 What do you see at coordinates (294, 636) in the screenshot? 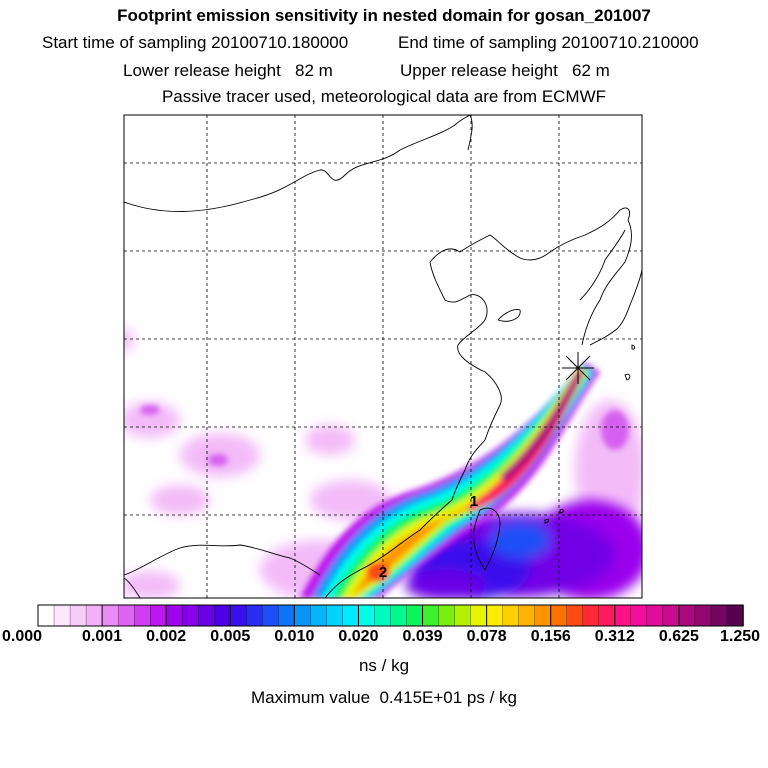
I see `colorbar-tick-label: 0.010` at bounding box center [294, 636].